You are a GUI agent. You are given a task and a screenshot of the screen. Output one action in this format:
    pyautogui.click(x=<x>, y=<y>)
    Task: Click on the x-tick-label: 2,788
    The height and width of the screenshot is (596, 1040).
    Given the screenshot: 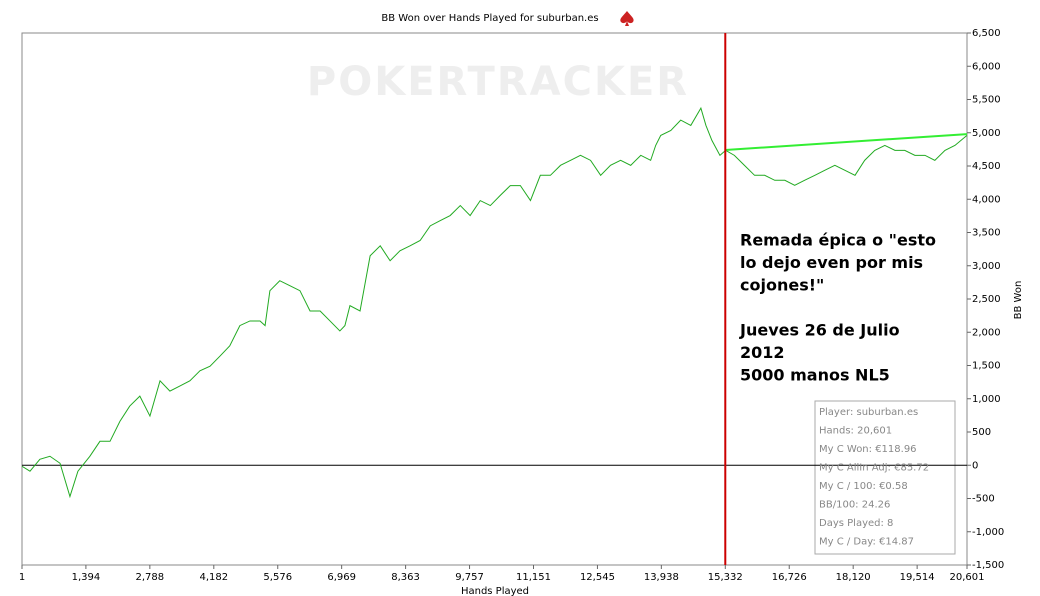 What is the action you would take?
    pyautogui.click(x=150, y=577)
    